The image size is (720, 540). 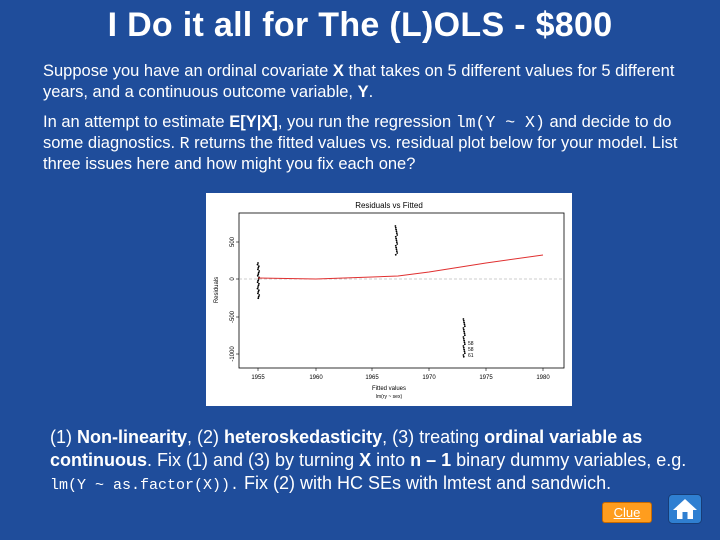 What do you see at coordinates (569, 460) in the screenshot?
I see `answer-text-6: binary dummy variables, e.g.` at bounding box center [569, 460].